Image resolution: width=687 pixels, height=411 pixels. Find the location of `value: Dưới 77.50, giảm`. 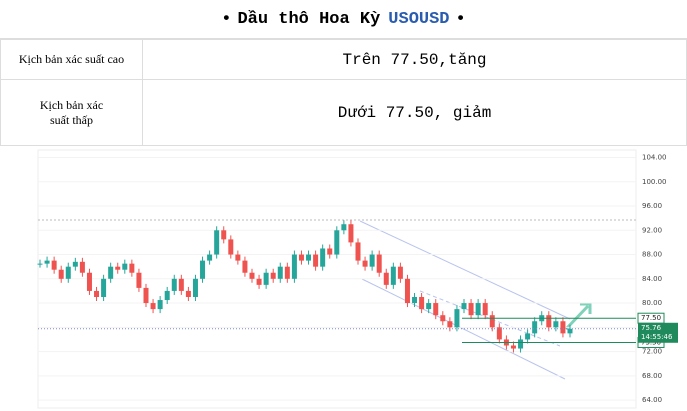

value: Dưới 77.50, giảm is located at coordinates (414, 112).